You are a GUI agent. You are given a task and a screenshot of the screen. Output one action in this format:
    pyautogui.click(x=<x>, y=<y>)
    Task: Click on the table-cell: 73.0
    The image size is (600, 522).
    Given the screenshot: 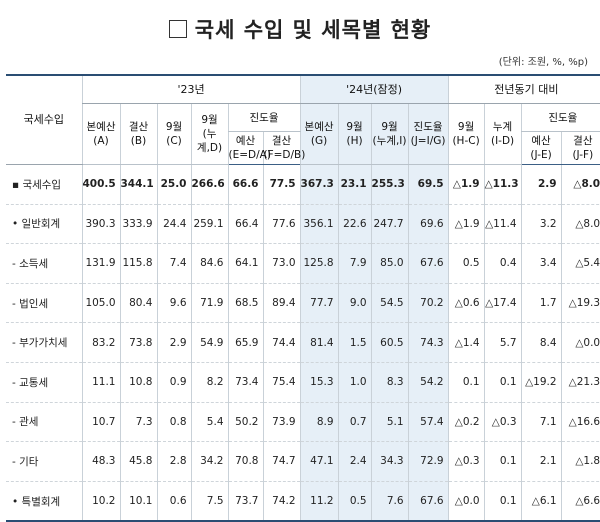 What is the action you would take?
    pyautogui.click(x=281, y=263)
    